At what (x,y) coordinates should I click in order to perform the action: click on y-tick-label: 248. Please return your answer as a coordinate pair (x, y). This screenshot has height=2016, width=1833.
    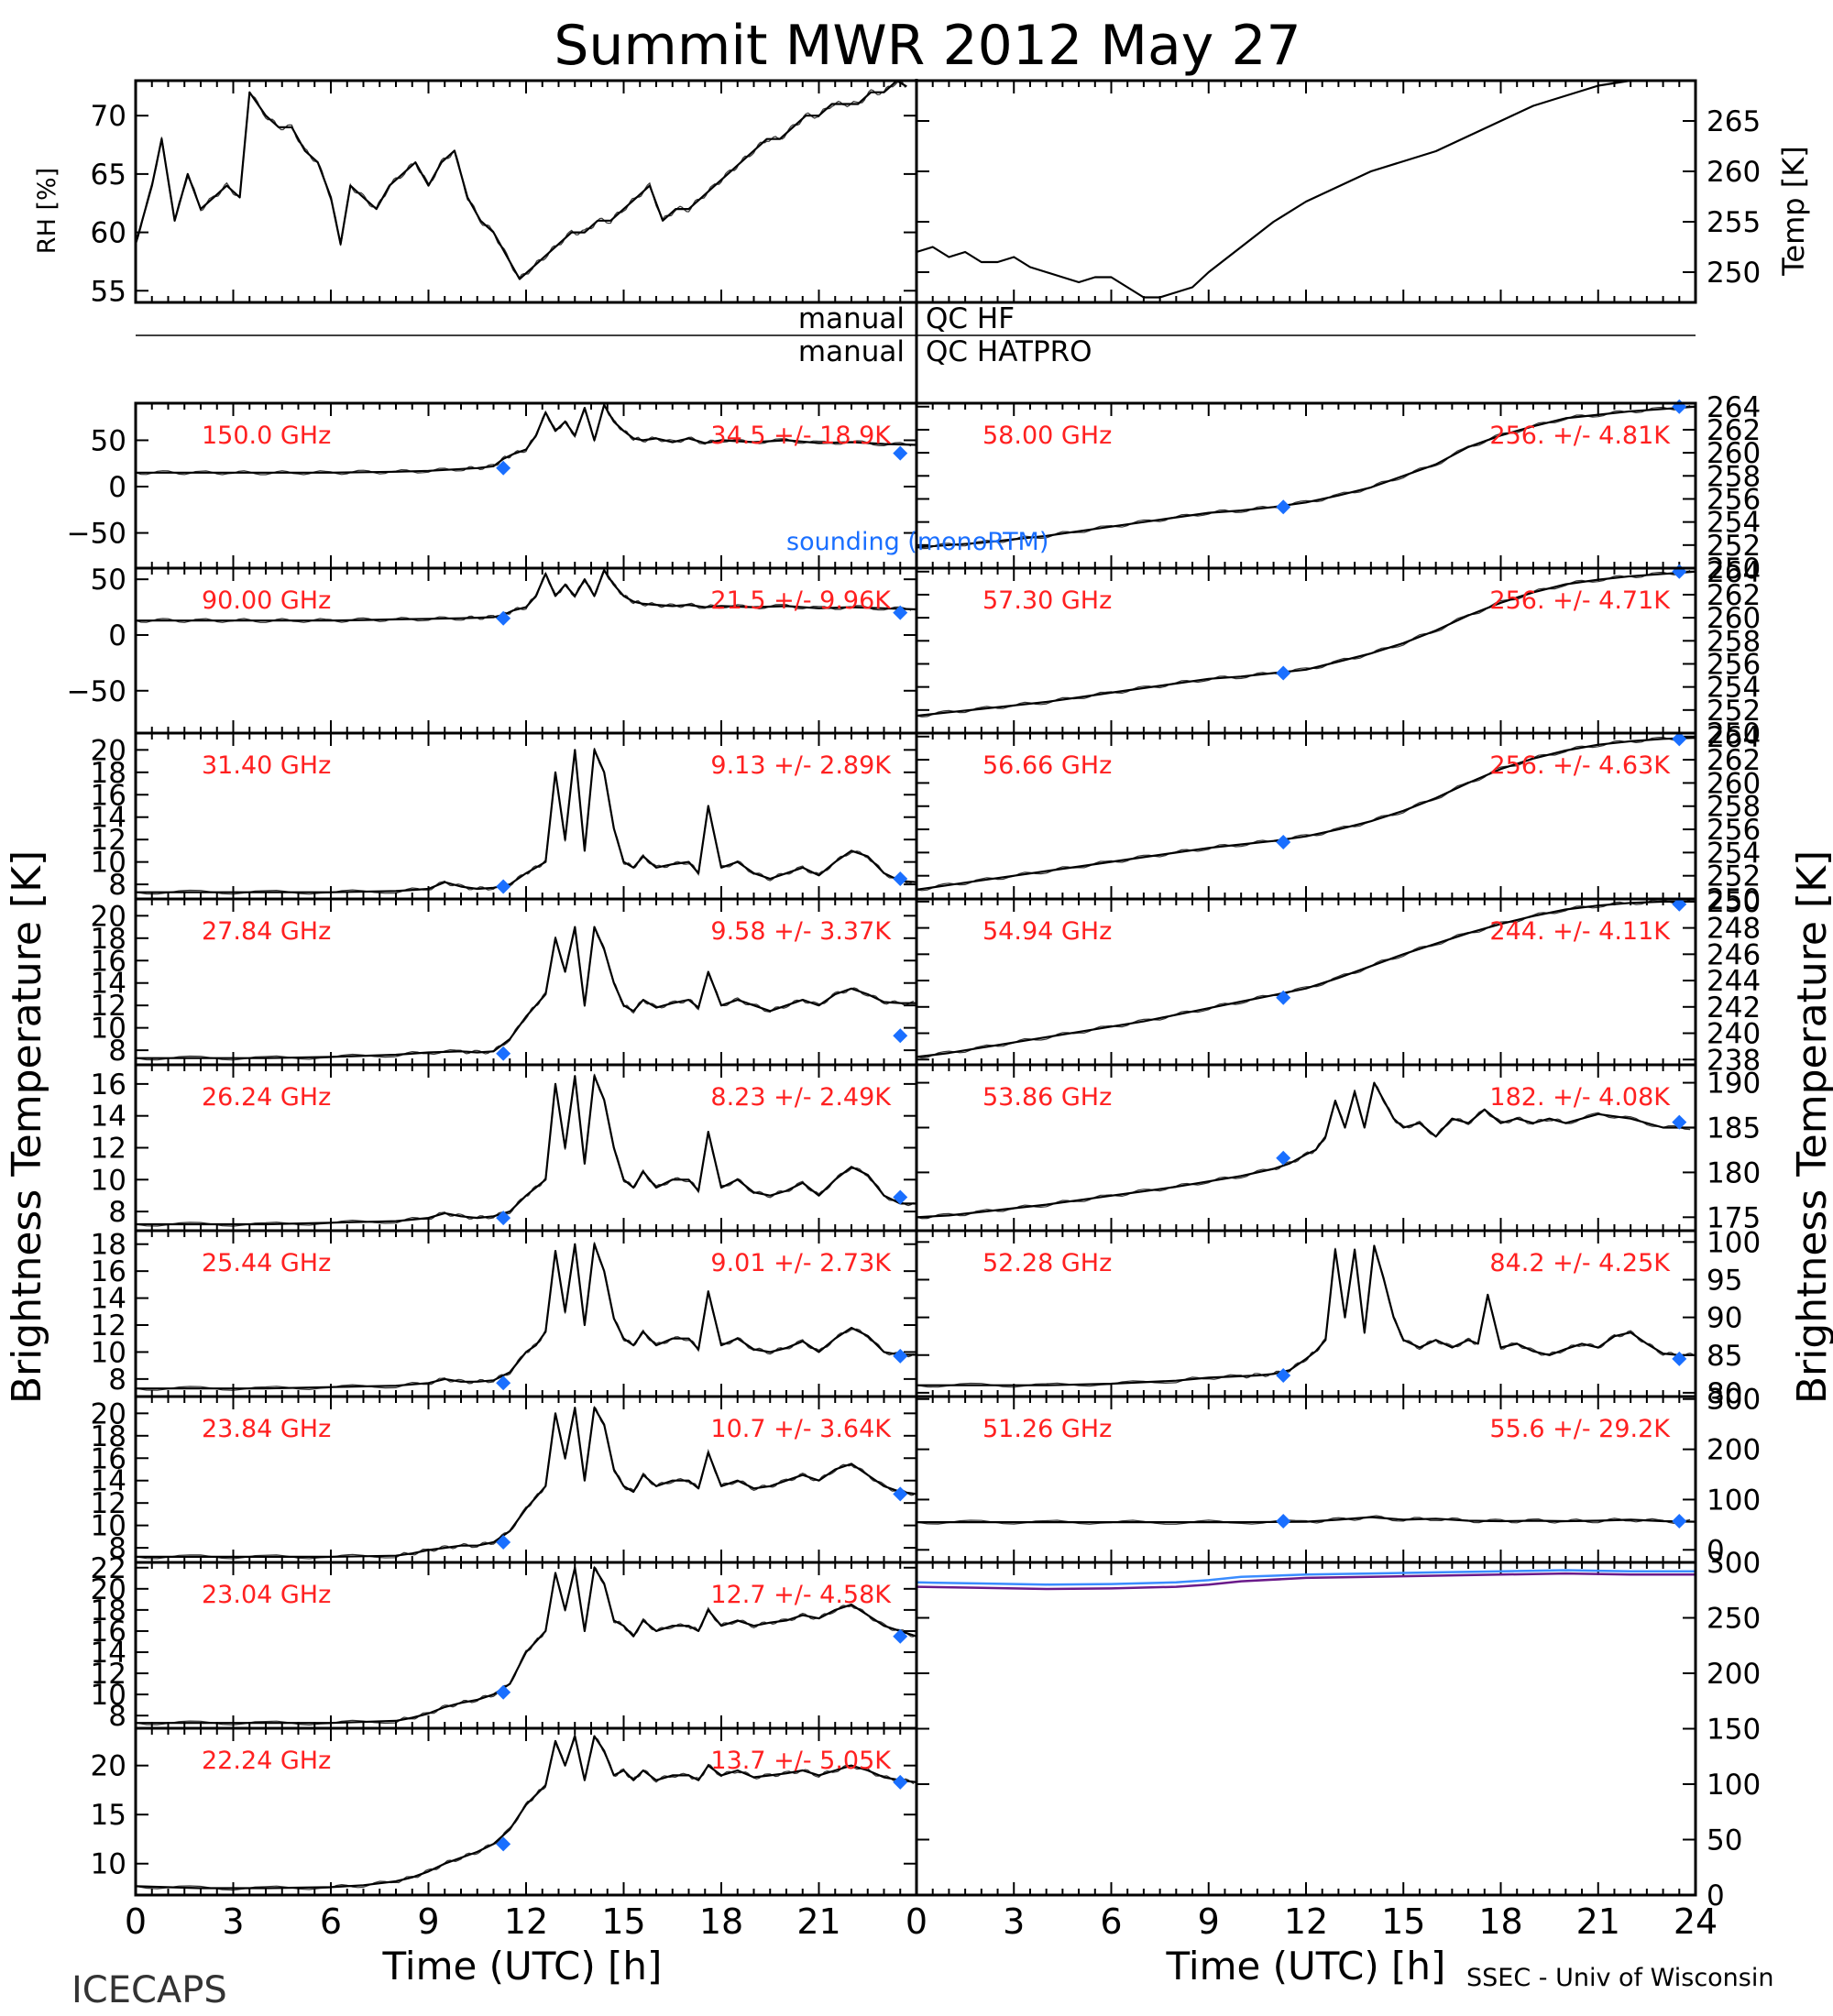
    Looking at the image, I should click on (1734, 929).